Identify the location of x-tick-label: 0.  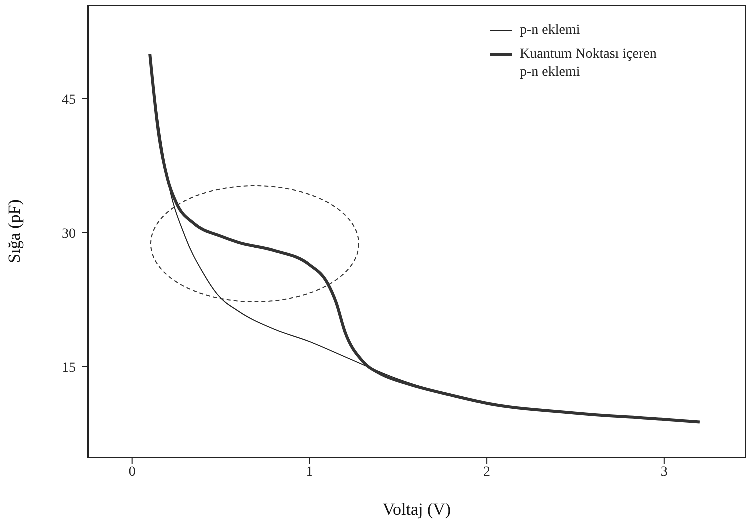
(132, 472).